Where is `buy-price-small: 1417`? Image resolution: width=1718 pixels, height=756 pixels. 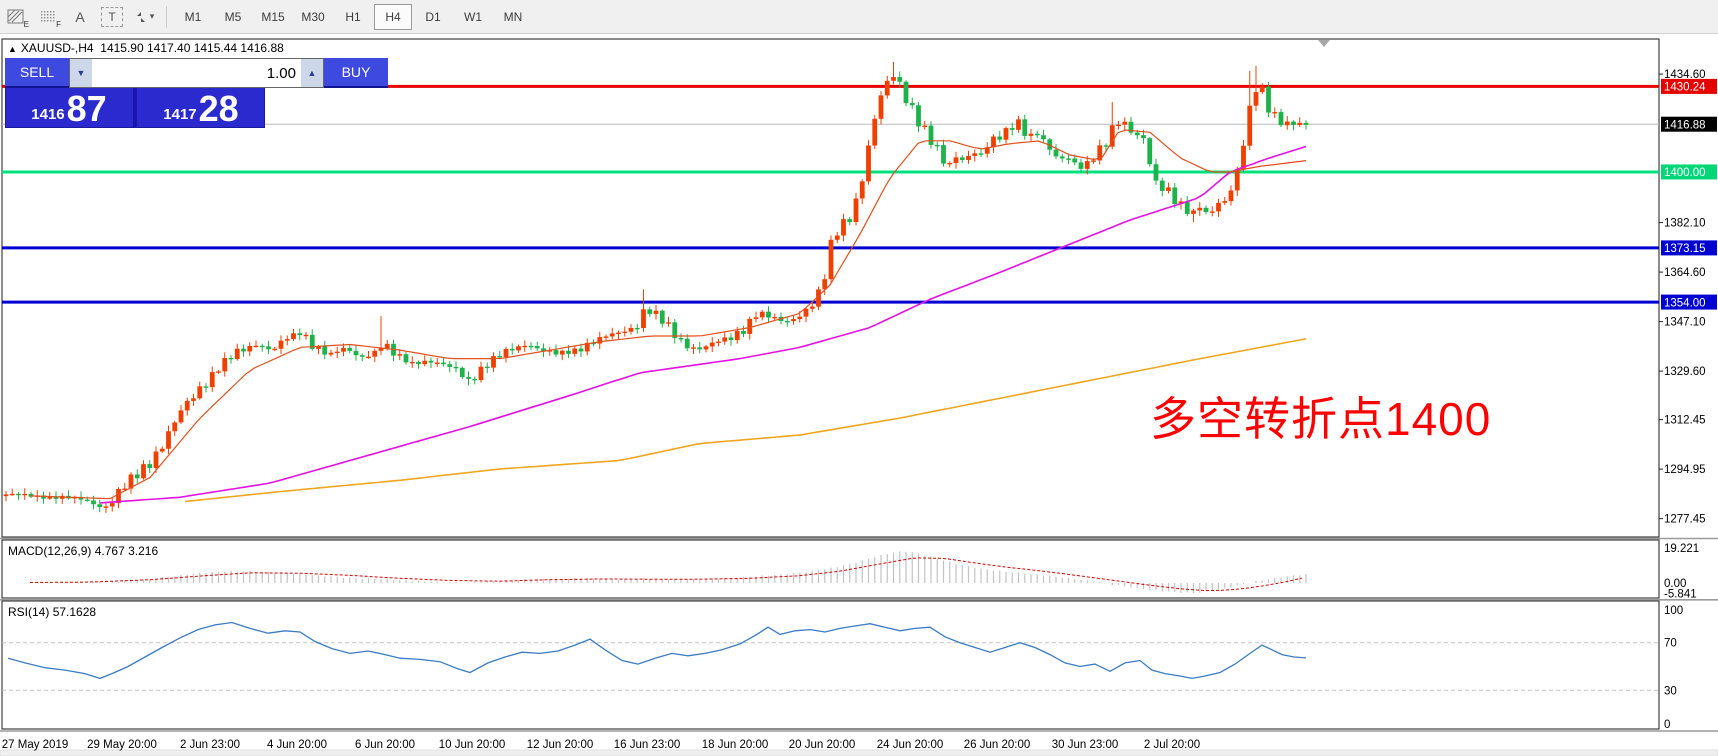 buy-price-small: 1417 is located at coordinates (180, 114).